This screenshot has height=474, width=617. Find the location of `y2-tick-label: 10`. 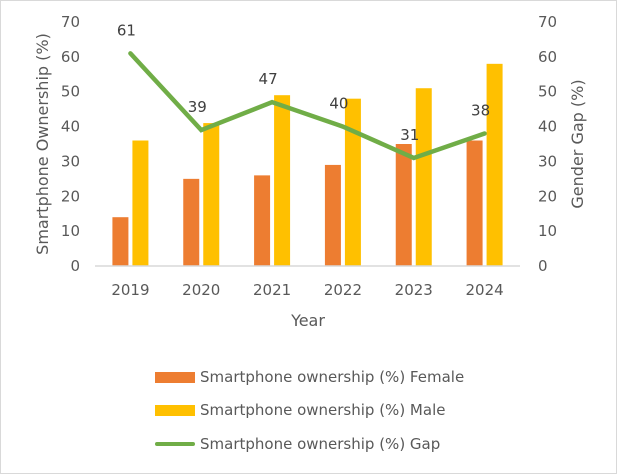

y2-tick-label: 10 is located at coordinates (547, 231).